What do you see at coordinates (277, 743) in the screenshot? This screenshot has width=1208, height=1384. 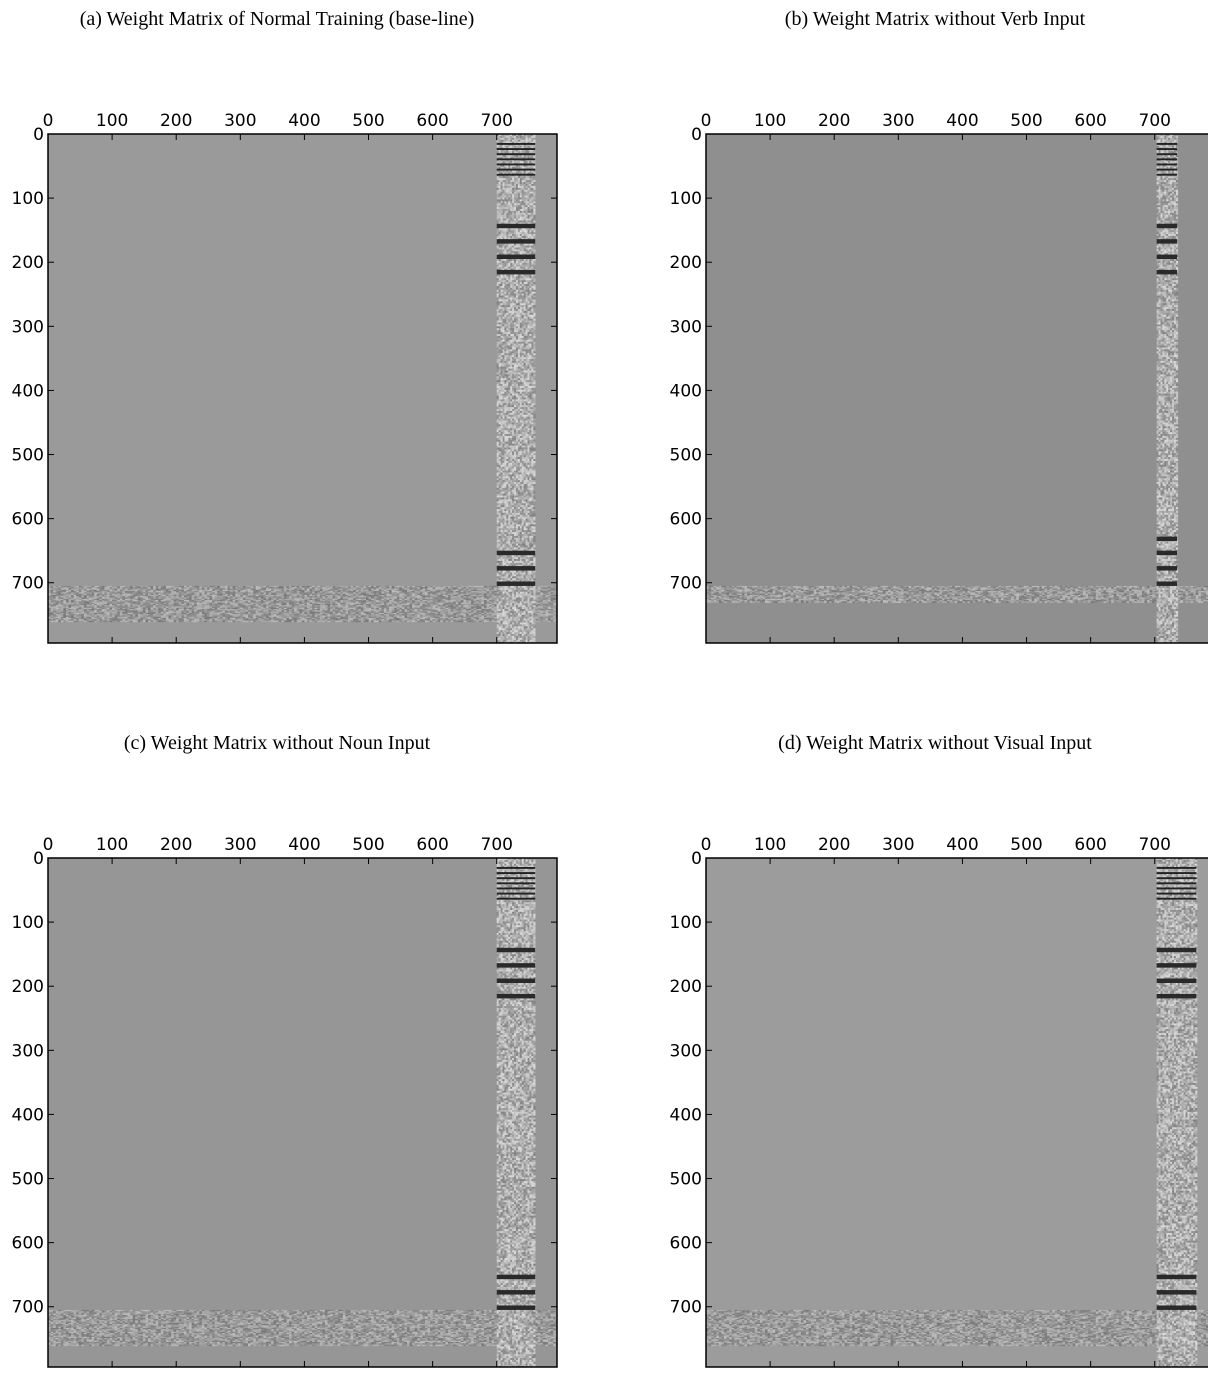 I see `caption-c: (c) Weight Matrix without Noun Input` at bounding box center [277, 743].